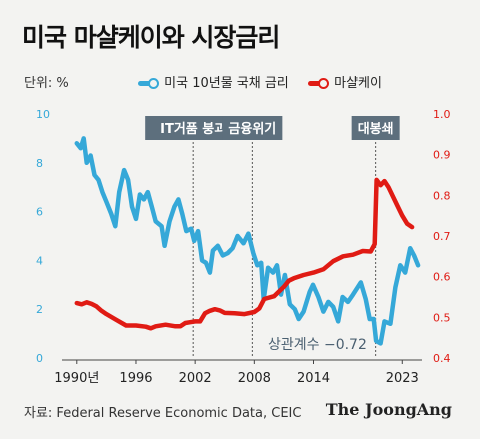 This screenshot has height=439, width=480. I want to click on event-label: 대봉쇄, so click(376, 129).